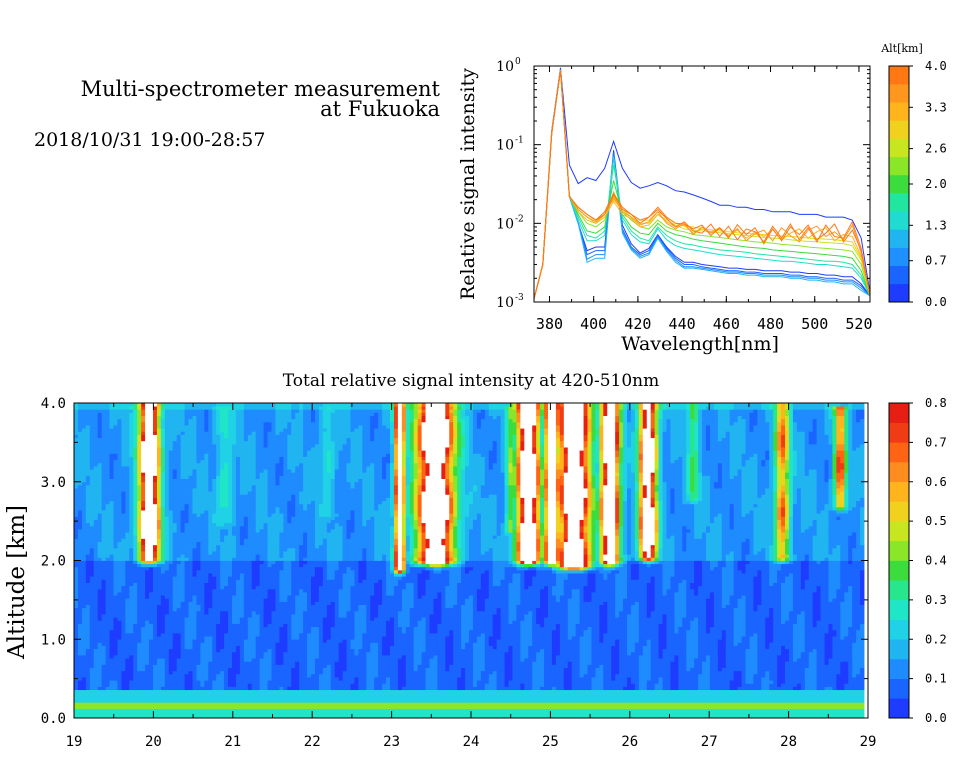 Image resolution: width=960 pixels, height=770 pixels. Describe the element at coordinates (702, 183) in the screenshot. I see `spectrum-lines` at that location.